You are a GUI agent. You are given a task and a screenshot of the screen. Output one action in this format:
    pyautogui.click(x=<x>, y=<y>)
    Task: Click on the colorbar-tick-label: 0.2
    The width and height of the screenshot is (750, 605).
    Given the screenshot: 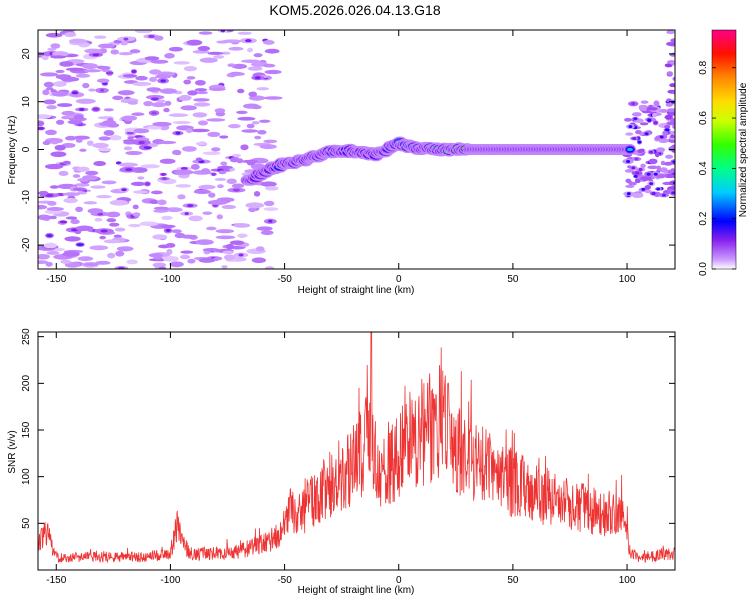 What is the action you would take?
    pyautogui.click(x=703, y=218)
    